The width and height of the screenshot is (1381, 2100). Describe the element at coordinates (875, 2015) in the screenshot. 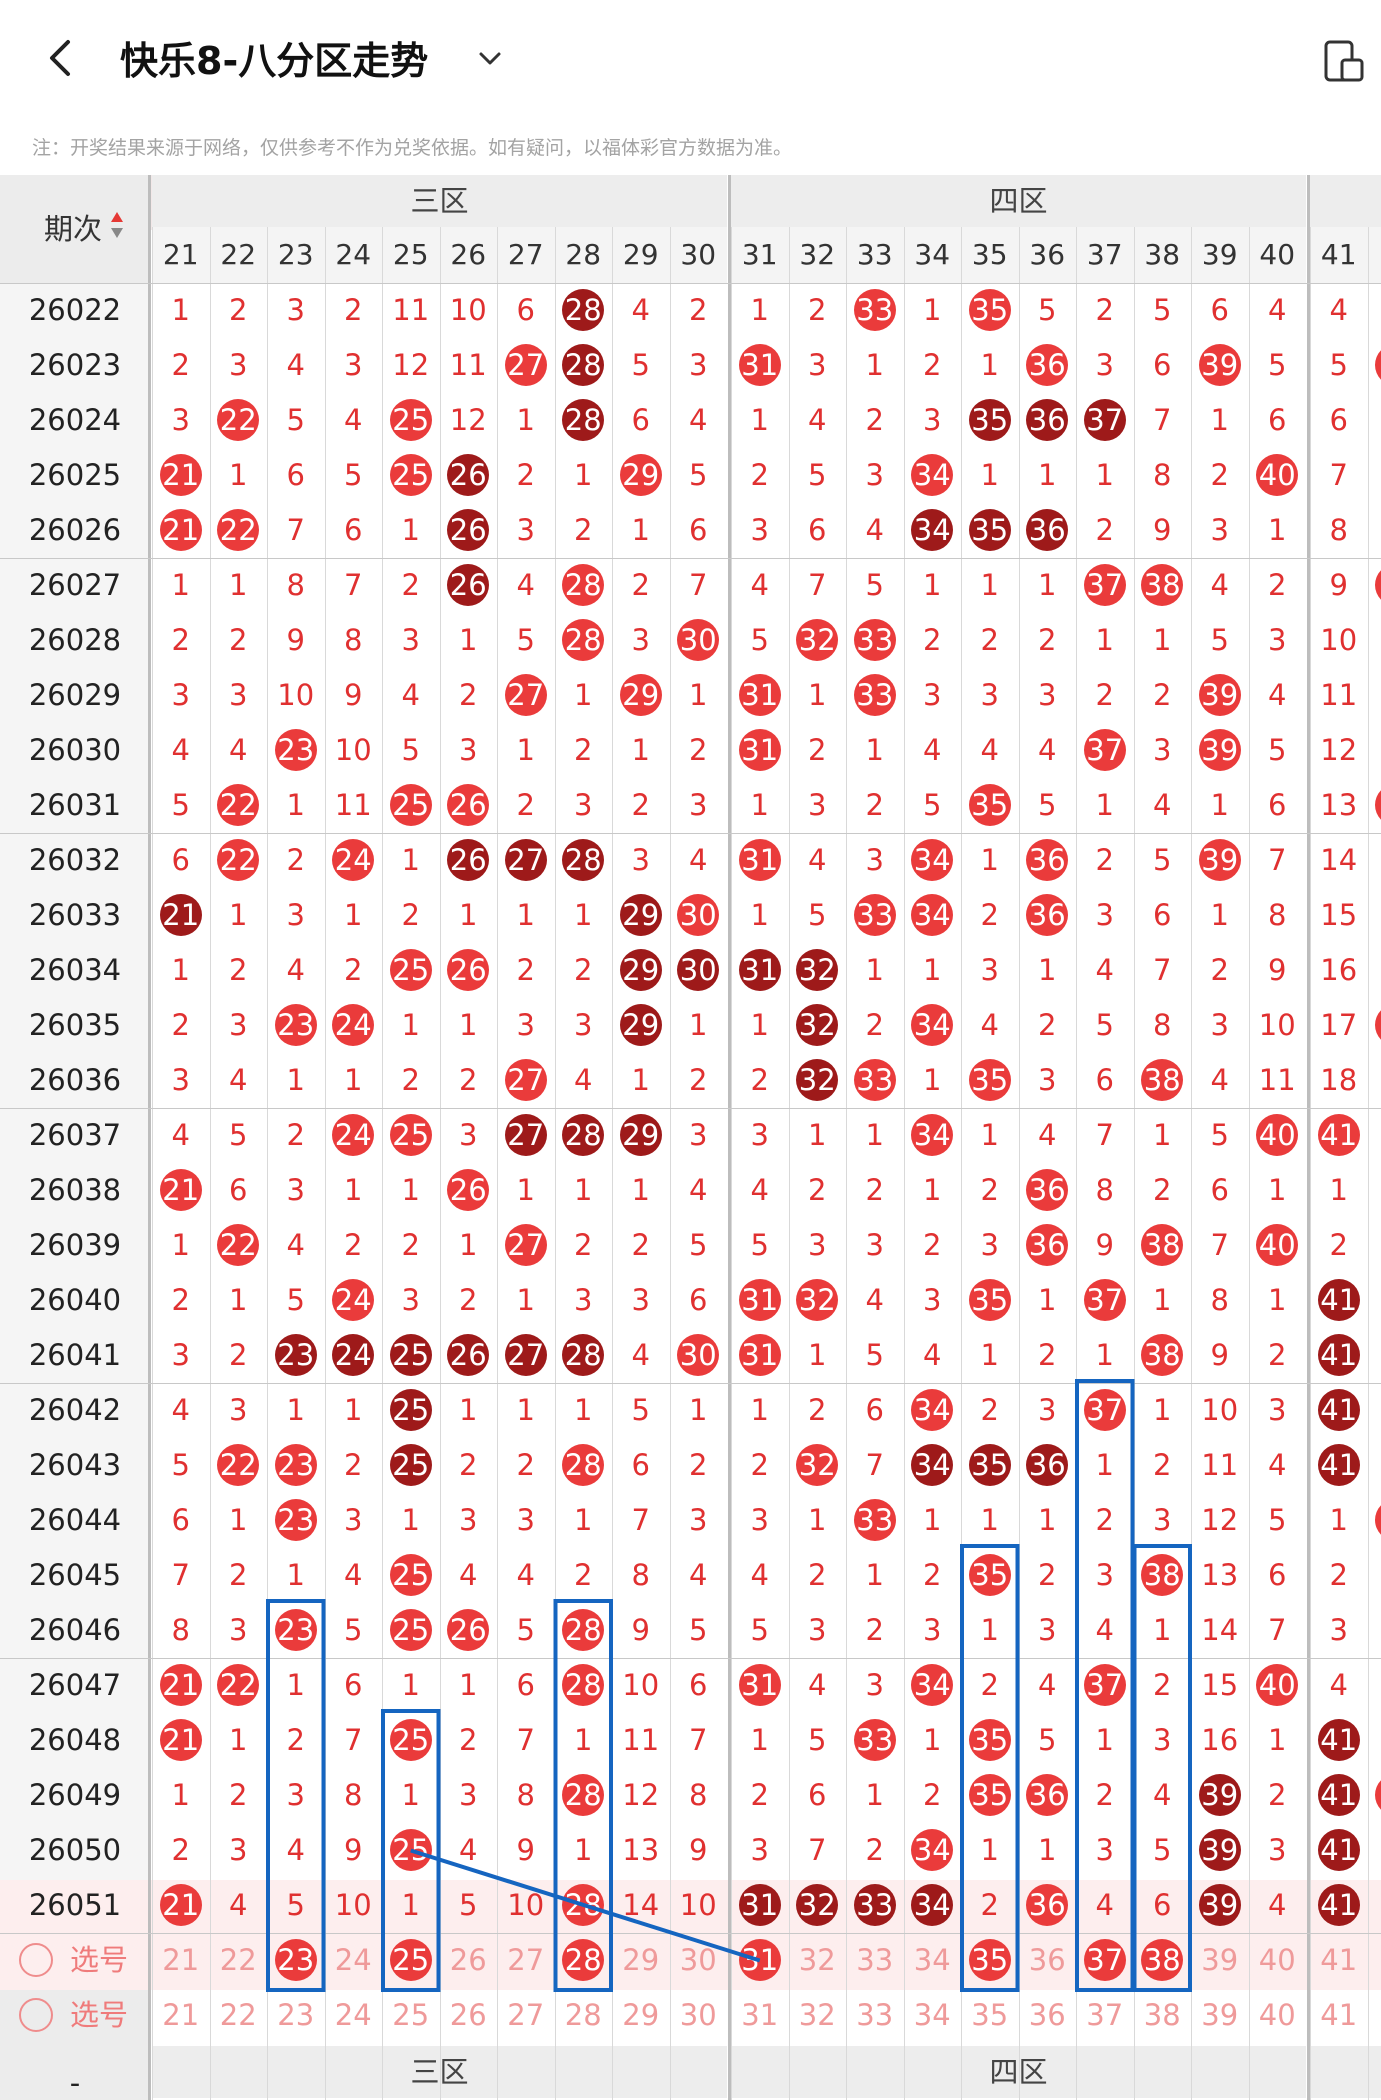

I see `pick-number-33: 33` at that location.